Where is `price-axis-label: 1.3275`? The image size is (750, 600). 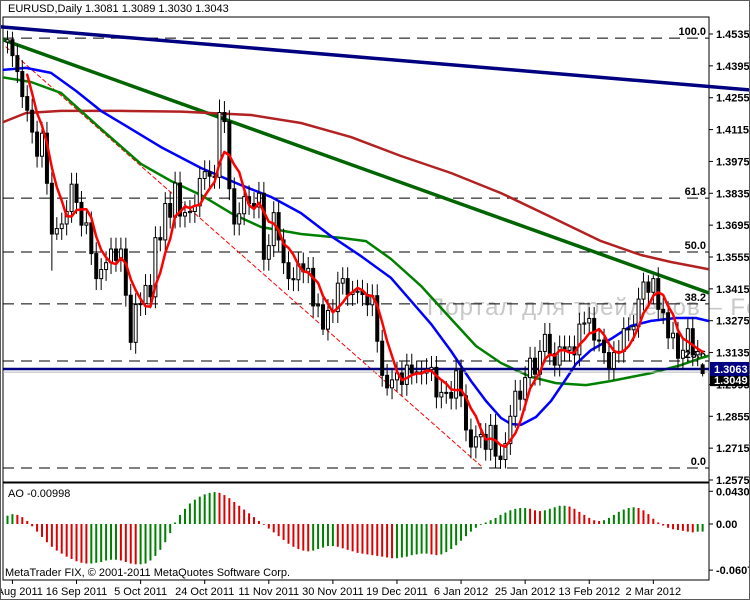
price-axis-label: 1.3275 is located at coordinates (733, 322).